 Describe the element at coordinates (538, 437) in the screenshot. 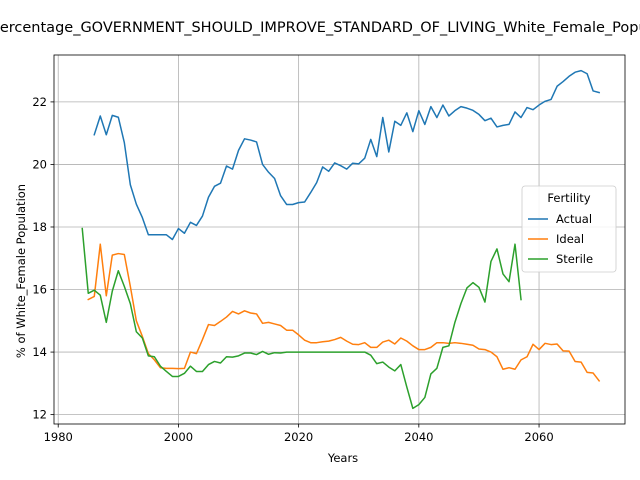

I see `x-tick-label: 2060` at that location.